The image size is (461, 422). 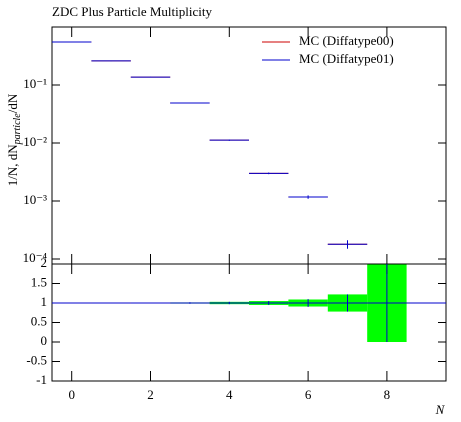 What do you see at coordinates (308, 394) in the screenshot?
I see `x-tick-label: 6` at bounding box center [308, 394].